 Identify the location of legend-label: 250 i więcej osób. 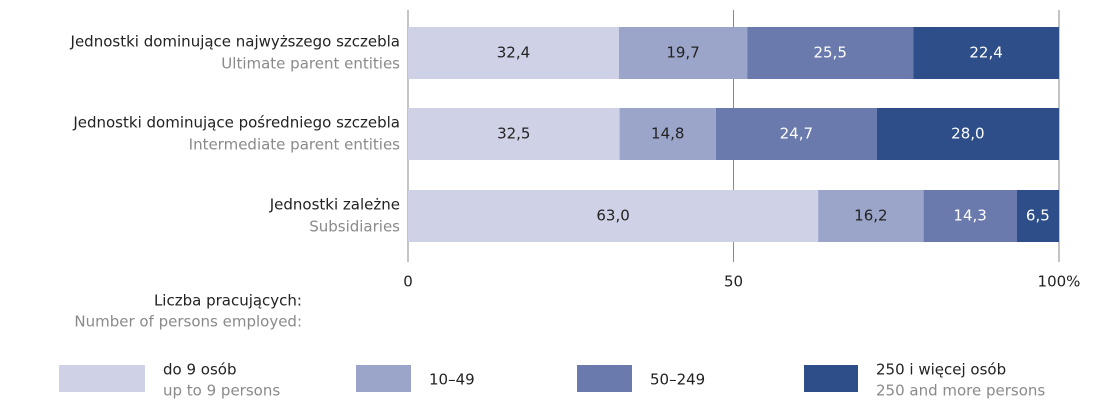
(941, 370).